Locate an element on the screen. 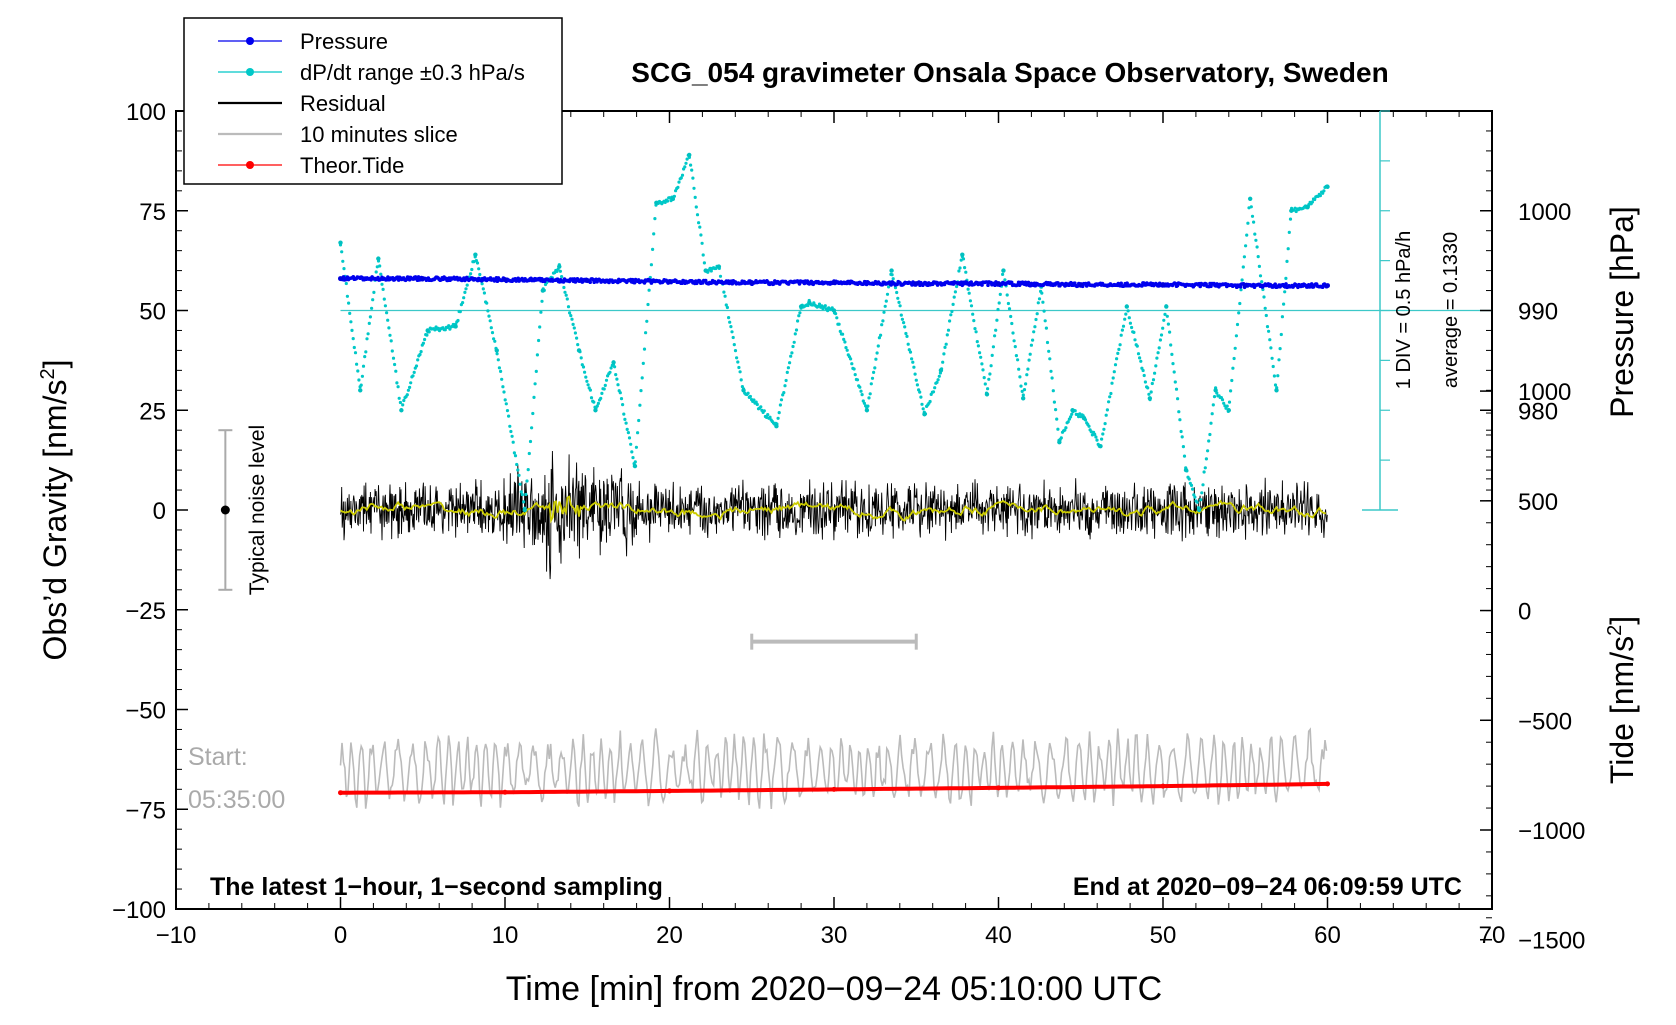  slice-line is located at coordinates (833, 768).